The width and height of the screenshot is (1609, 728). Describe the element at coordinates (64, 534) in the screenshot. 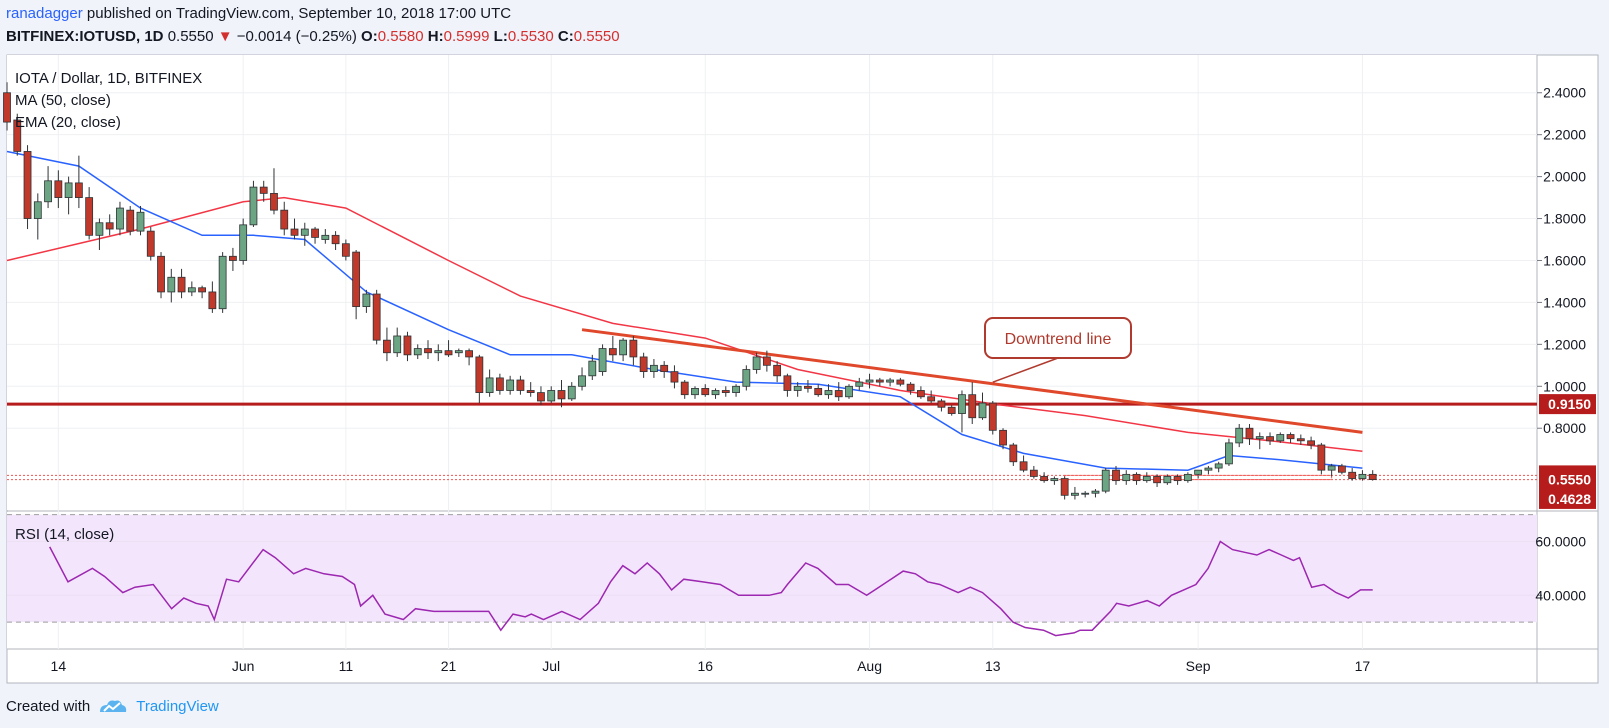

I see `rsi-label: RSI (14, close)` at that location.